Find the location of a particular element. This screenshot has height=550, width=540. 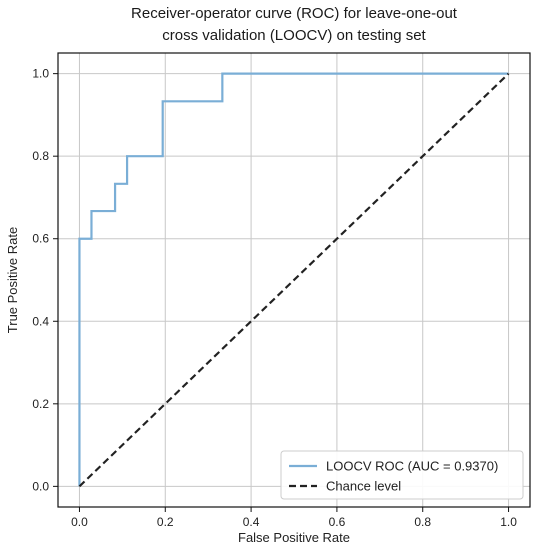

legend-box is located at coordinates (402, 475).